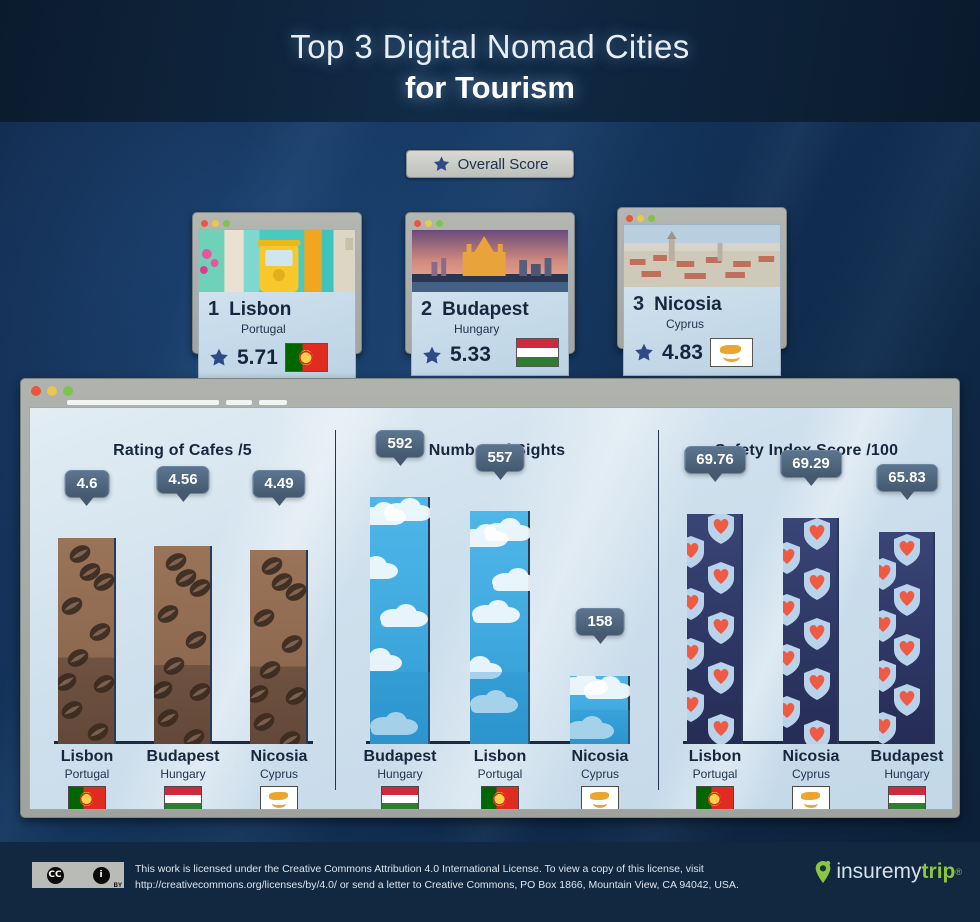  Describe the element at coordinates (485, 309) in the screenshot. I see `card-city: Budapest` at that location.